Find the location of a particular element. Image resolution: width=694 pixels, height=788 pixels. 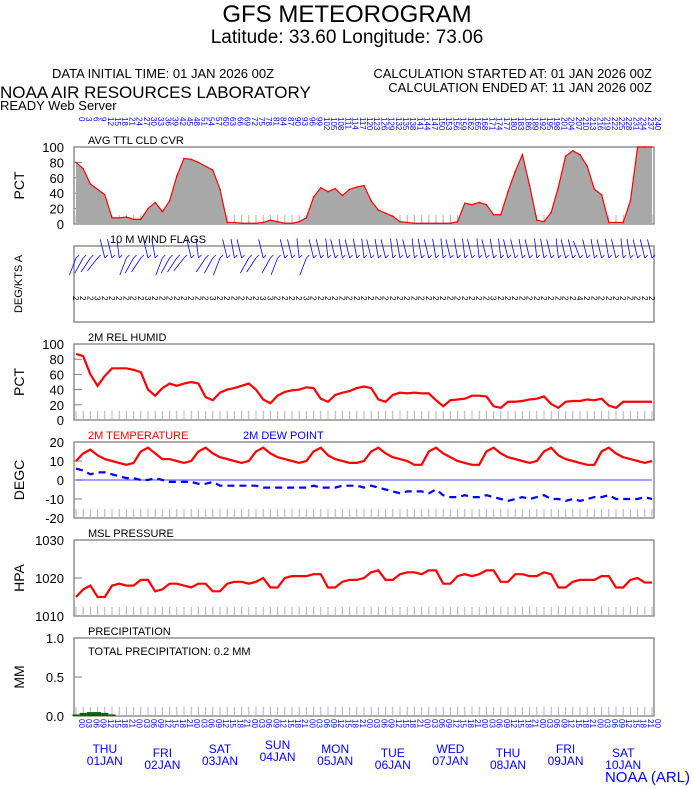

panel-title-2: 2M DEW POINT is located at coordinates (283, 436).